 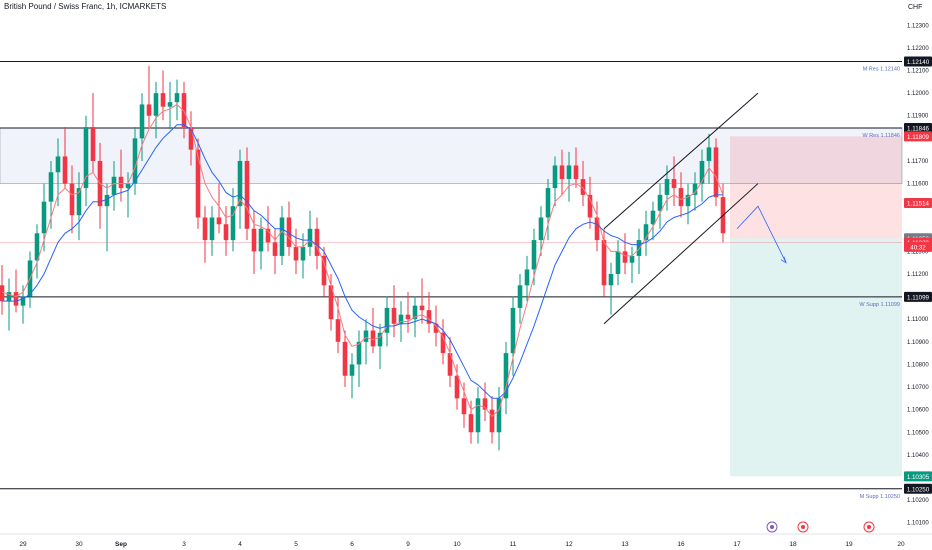 I want to click on y-tick-label: 1.12000, so click(x=918, y=94).